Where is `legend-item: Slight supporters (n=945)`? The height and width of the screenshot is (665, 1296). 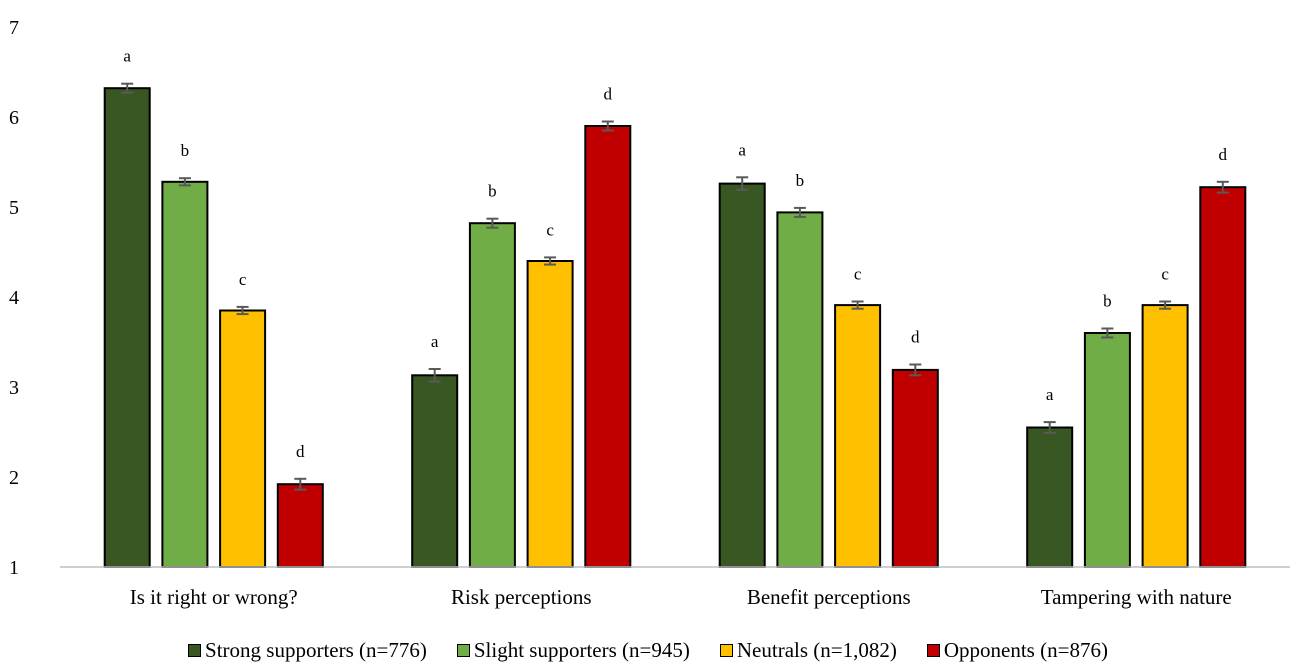 legend-item: Slight supporters (n=945) is located at coordinates (573, 650).